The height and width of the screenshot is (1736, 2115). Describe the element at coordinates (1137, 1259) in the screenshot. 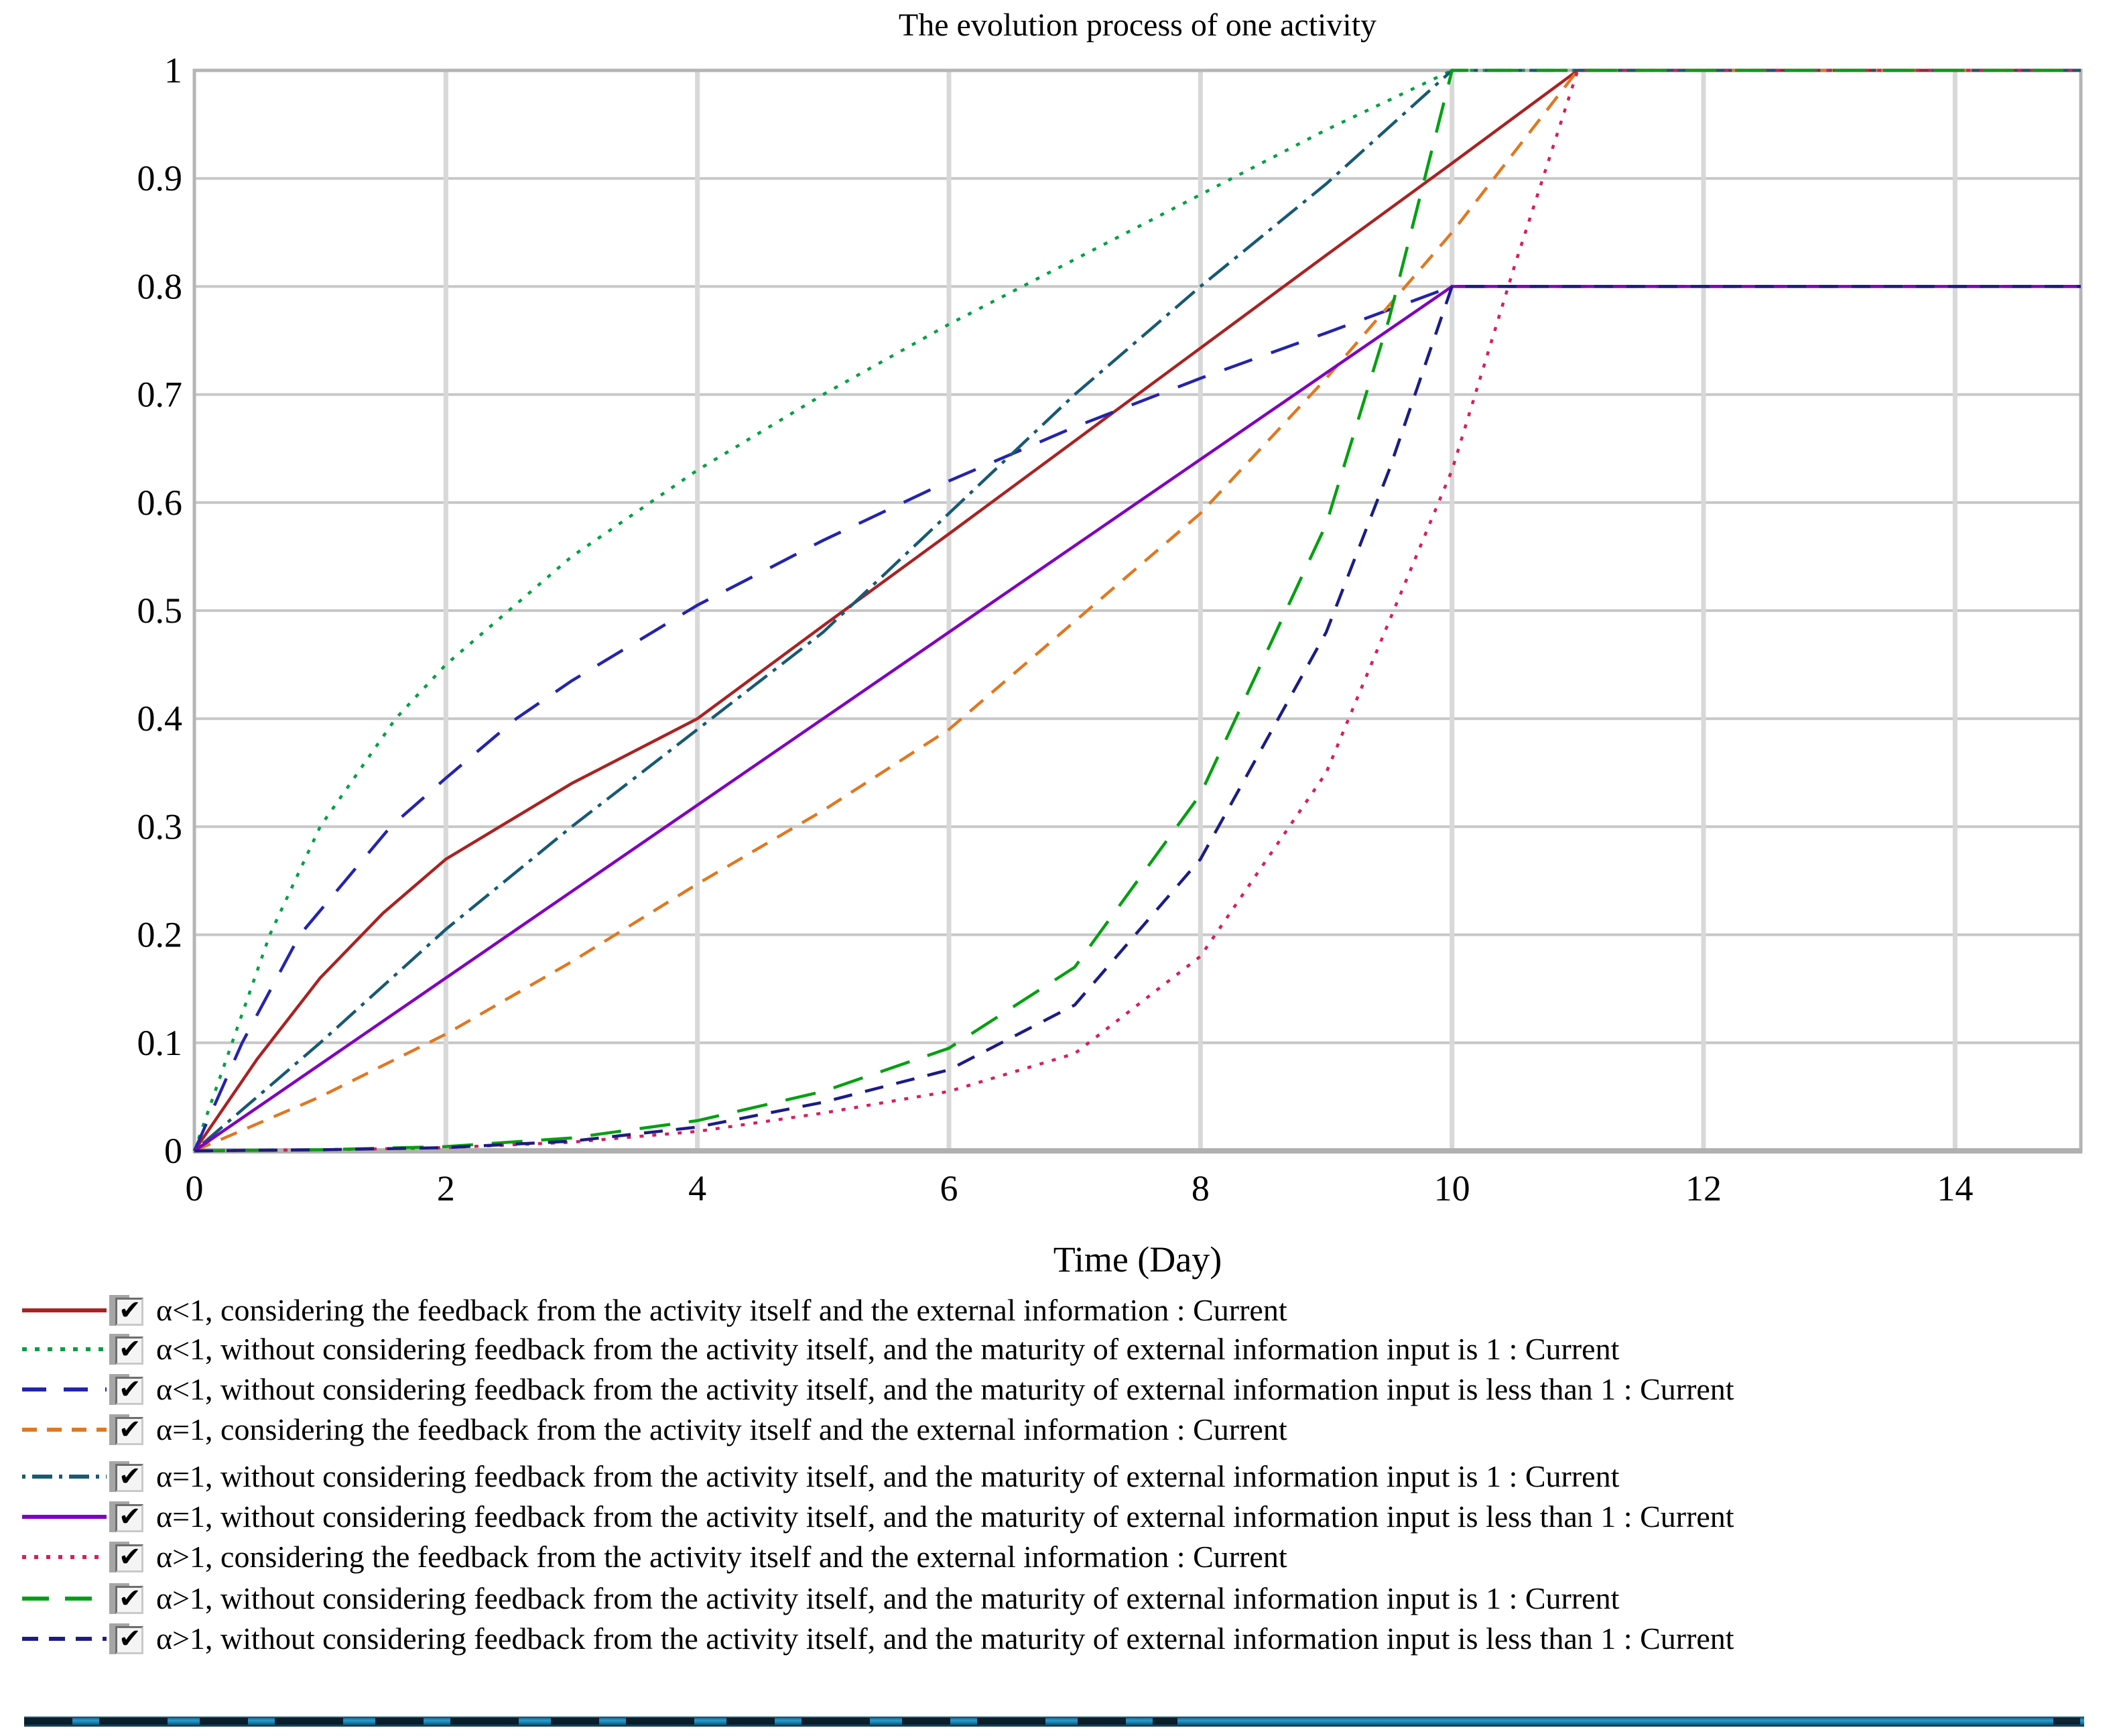

I see `x-axis-label: Time (Day)` at that location.